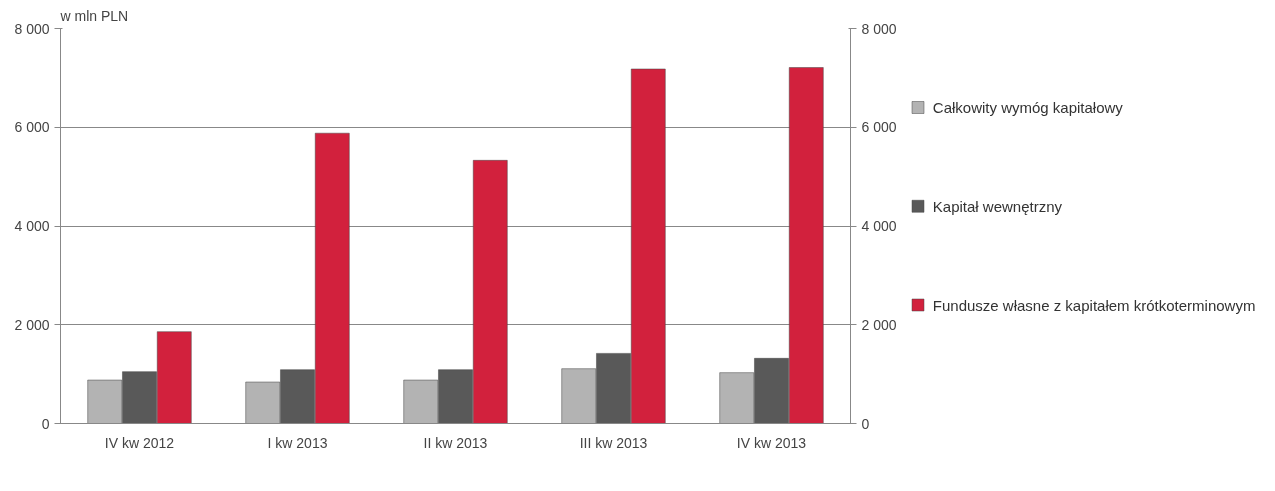  What do you see at coordinates (1028, 107) in the screenshot?
I see `legend-label: Całkowity wymóg kapitałowy` at bounding box center [1028, 107].